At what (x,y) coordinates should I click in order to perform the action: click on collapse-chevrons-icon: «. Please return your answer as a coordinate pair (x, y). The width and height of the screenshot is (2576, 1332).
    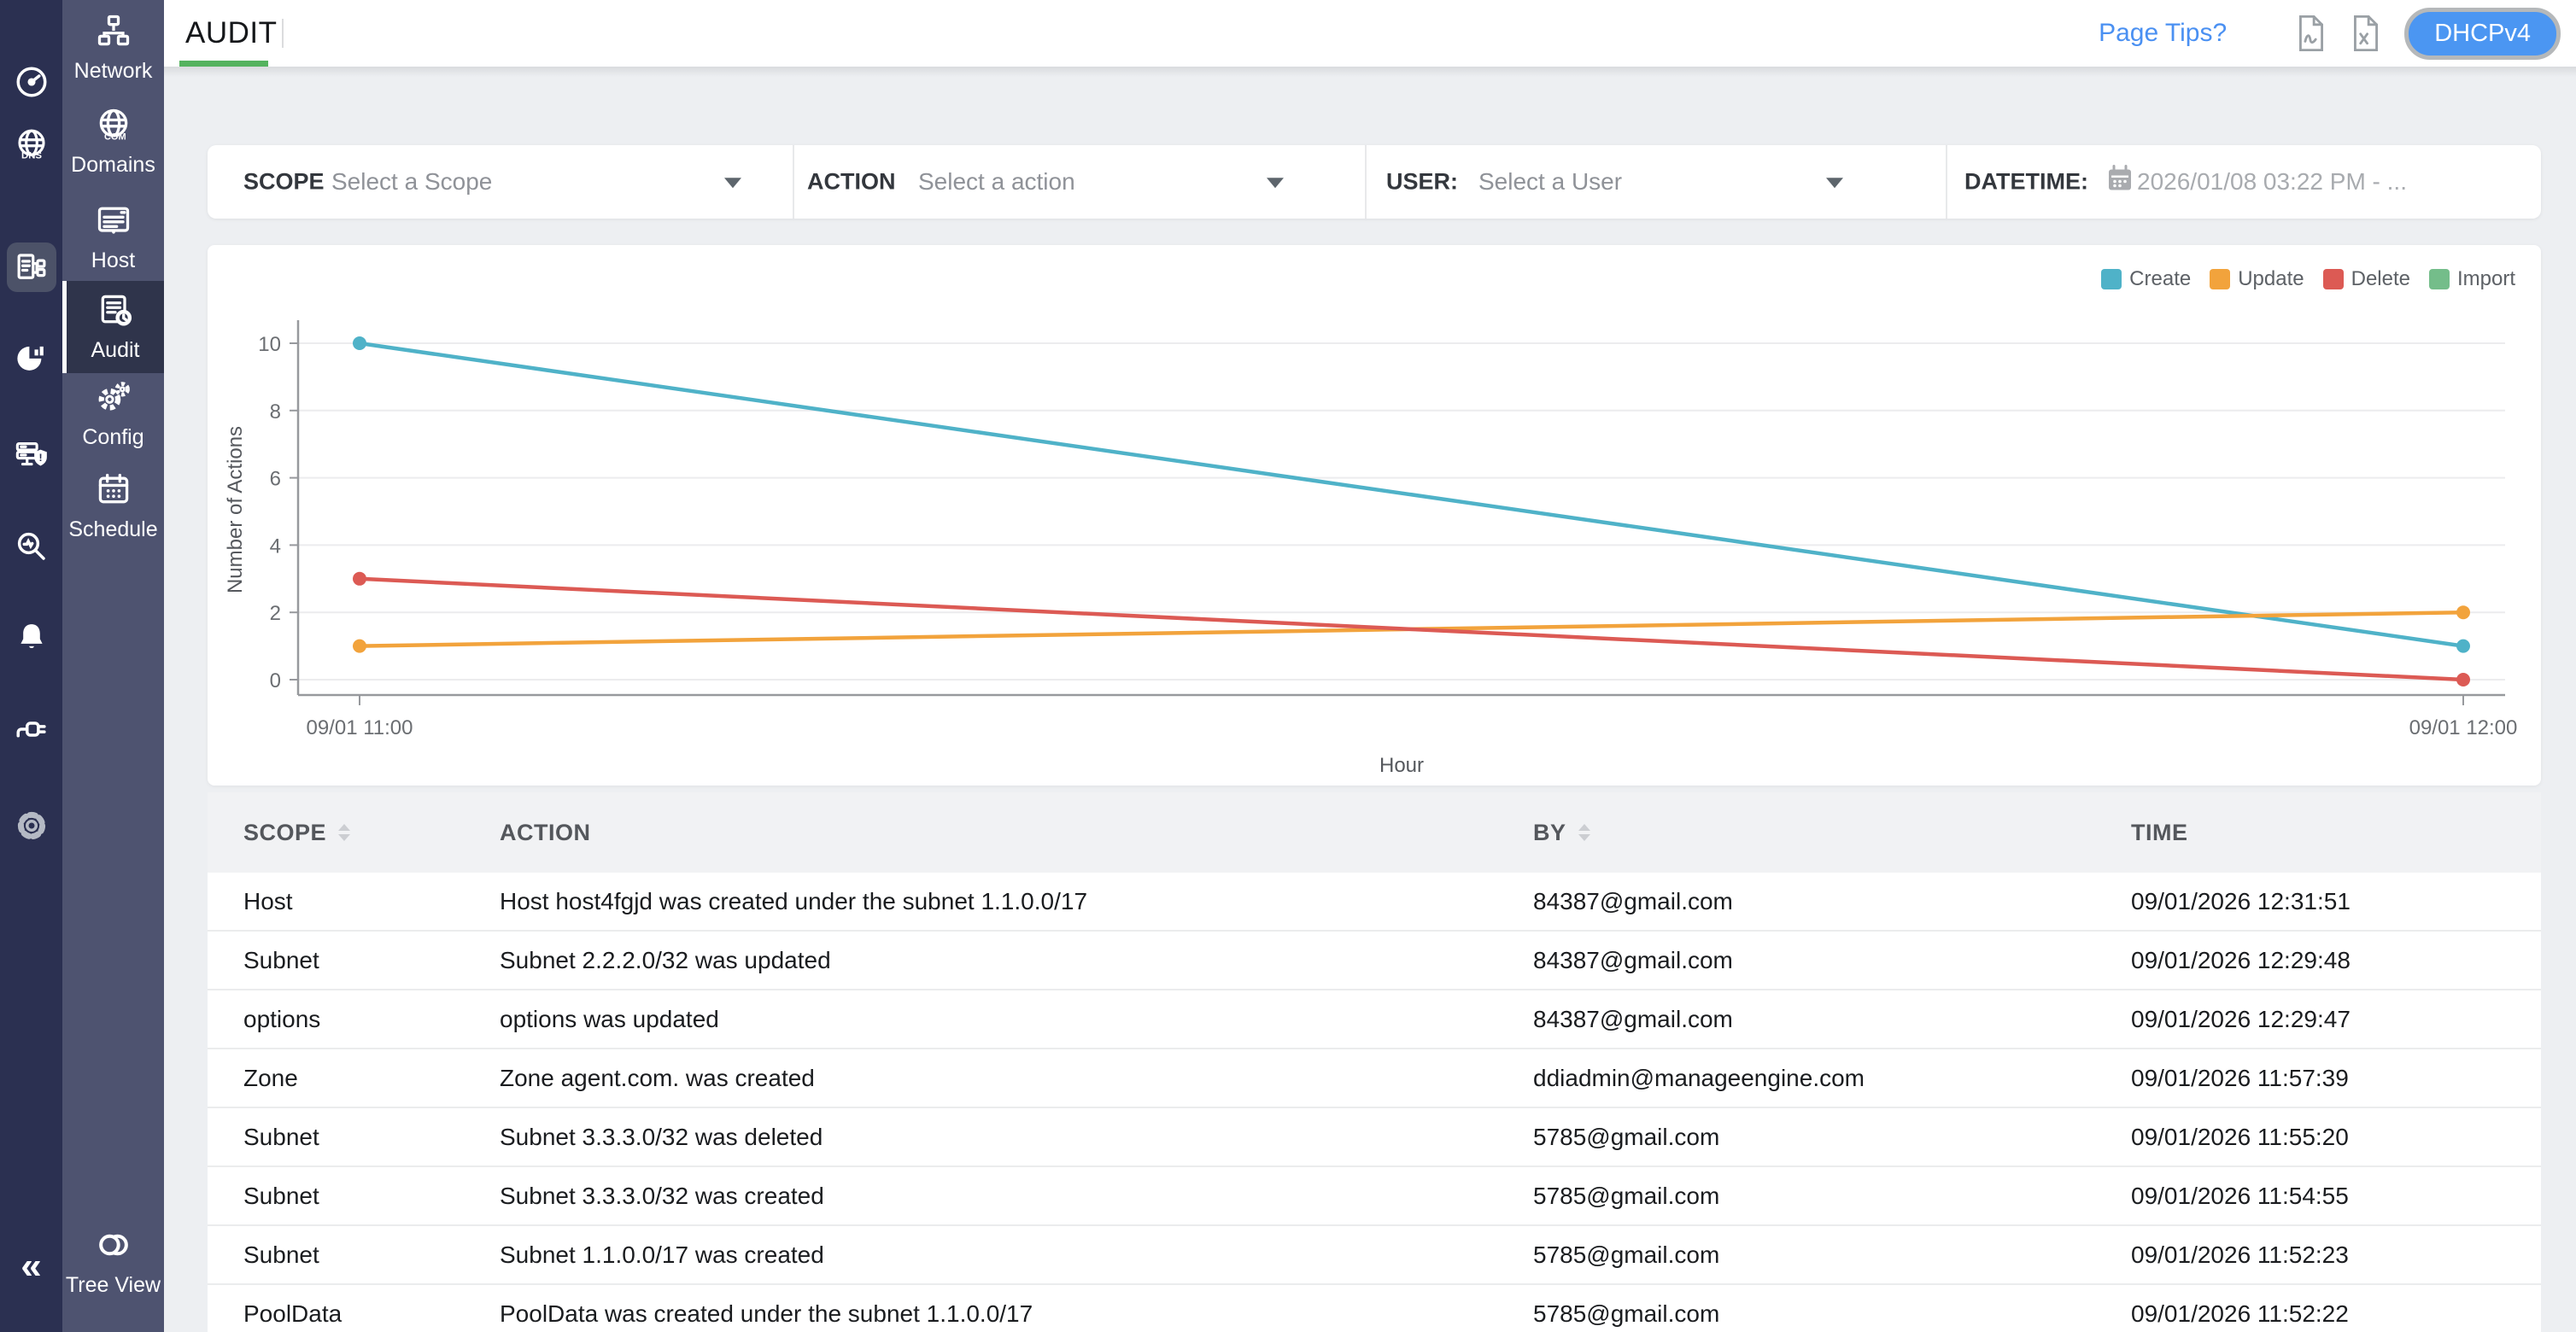
    Looking at the image, I should click on (31, 1266).